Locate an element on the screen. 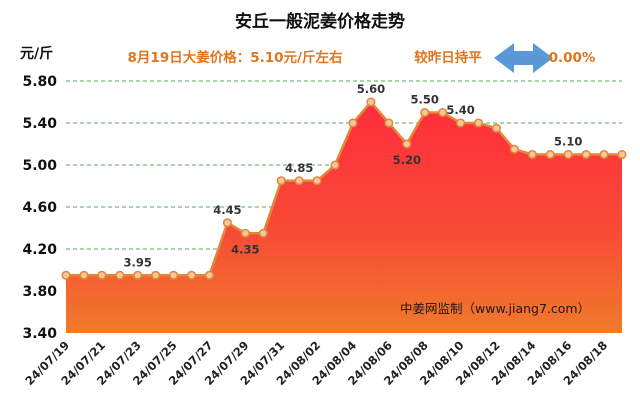  data-label: 3.95 is located at coordinates (138, 262).